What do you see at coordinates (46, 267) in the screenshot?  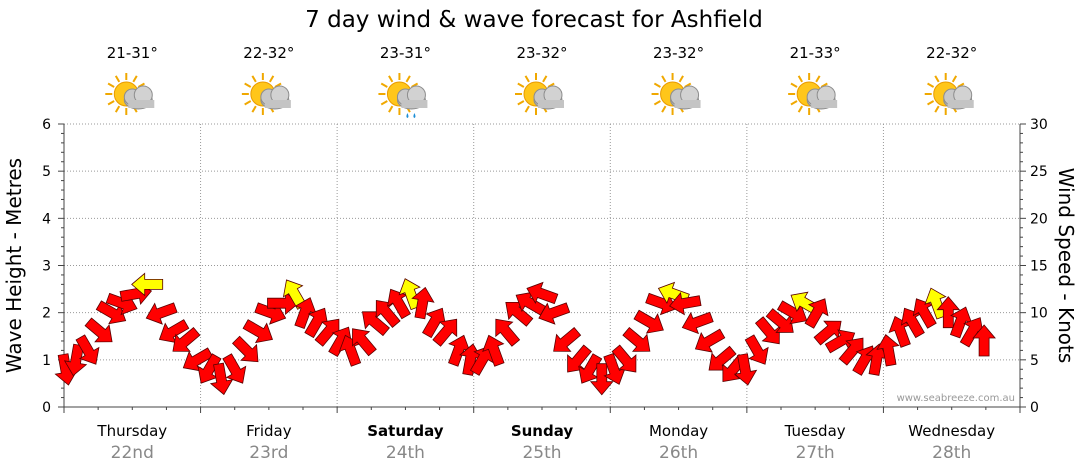 I see `y-tick-label: 3` at bounding box center [46, 267].